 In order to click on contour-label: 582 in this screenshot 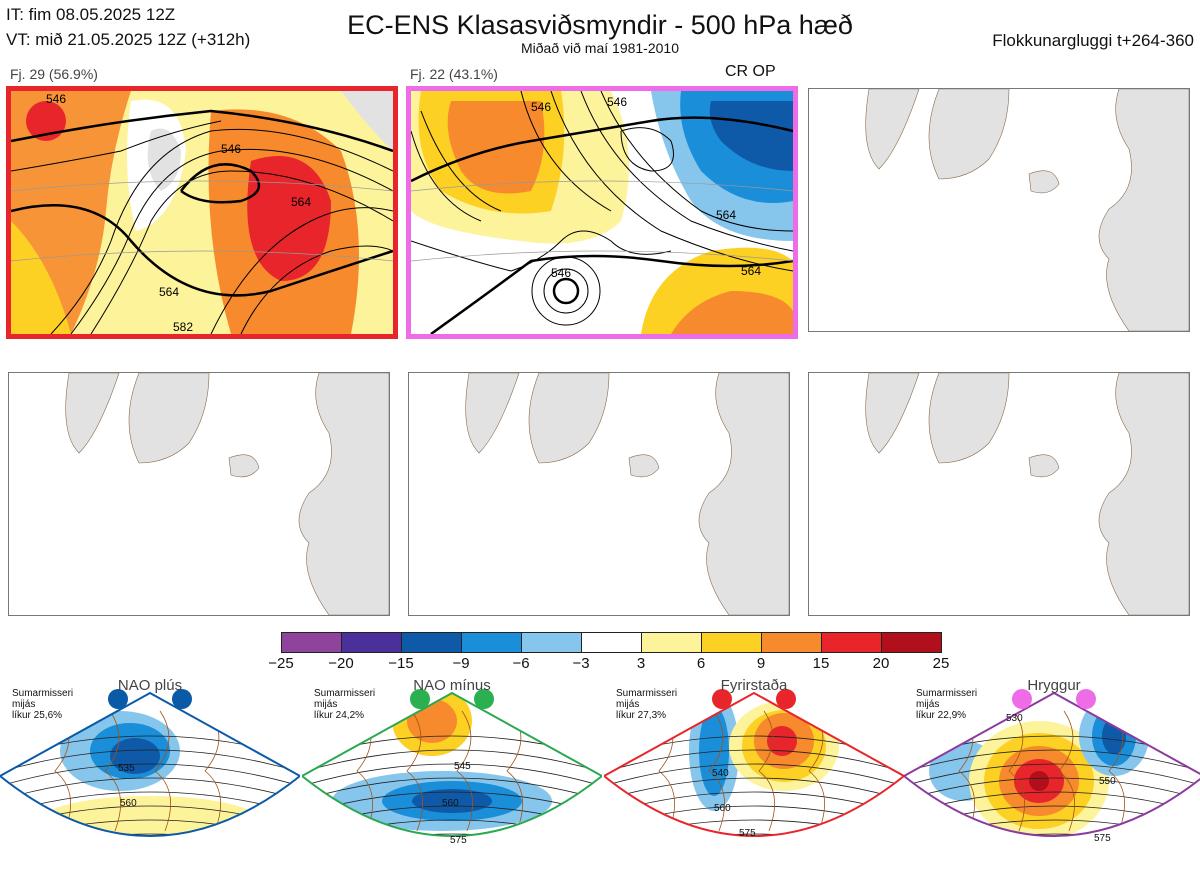, I will do `click(183, 327)`.